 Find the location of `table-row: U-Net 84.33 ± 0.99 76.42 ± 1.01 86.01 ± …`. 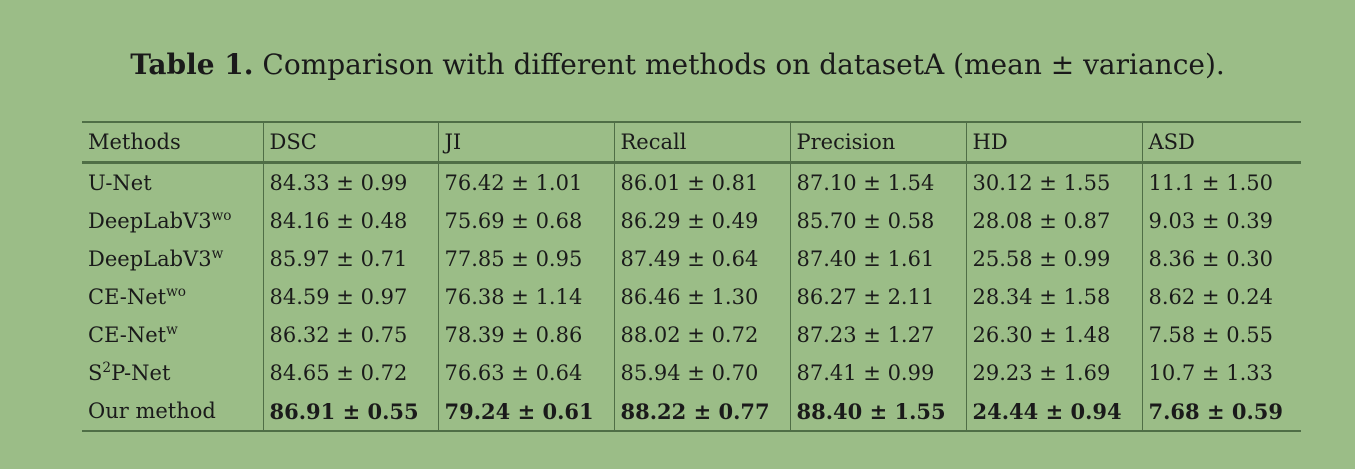

table-row: U-Net 84.33 ± 0.99 76.42 ± 1.01 86.01 ± … is located at coordinates (691, 182).